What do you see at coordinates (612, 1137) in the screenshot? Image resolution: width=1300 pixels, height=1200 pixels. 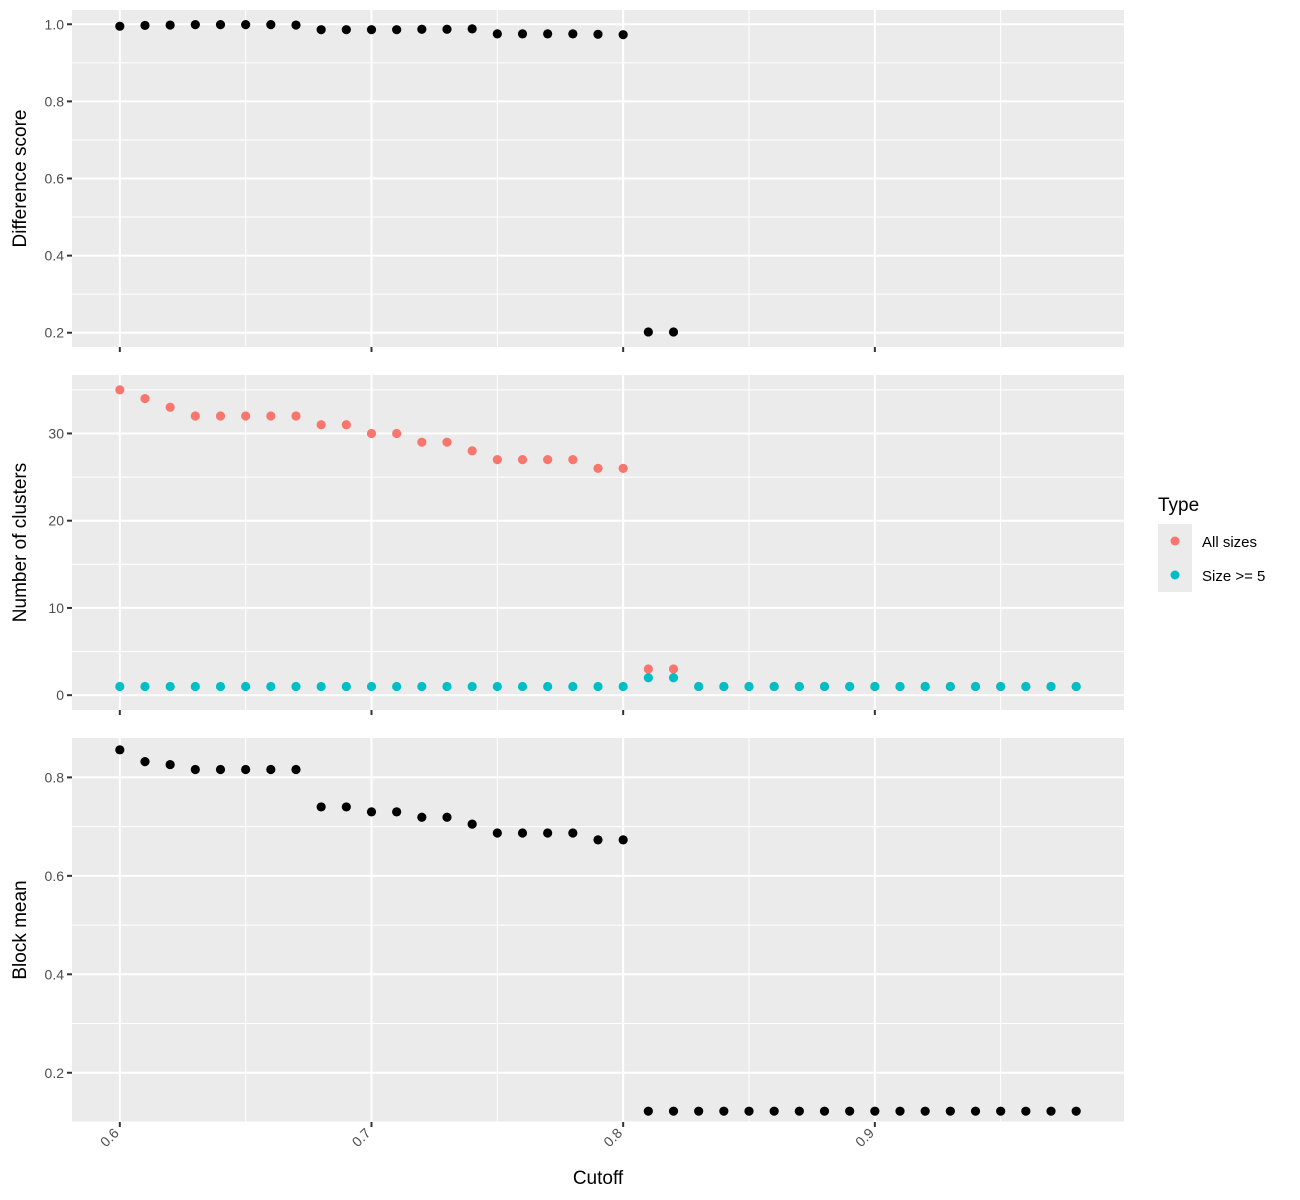 I see `x-tick-label: 0.8` at bounding box center [612, 1137].